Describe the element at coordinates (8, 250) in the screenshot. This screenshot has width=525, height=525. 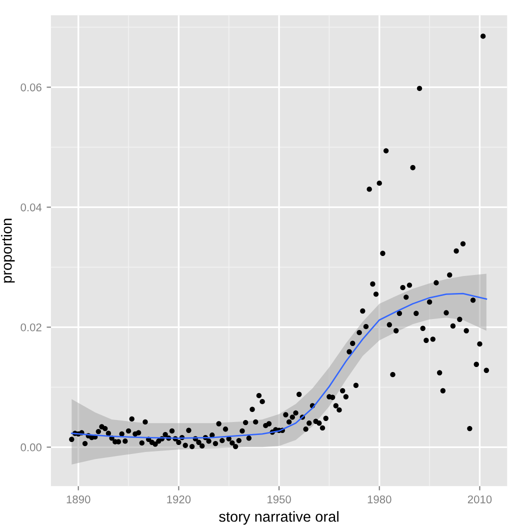
I see `y-axis-title: proportion` at that location.